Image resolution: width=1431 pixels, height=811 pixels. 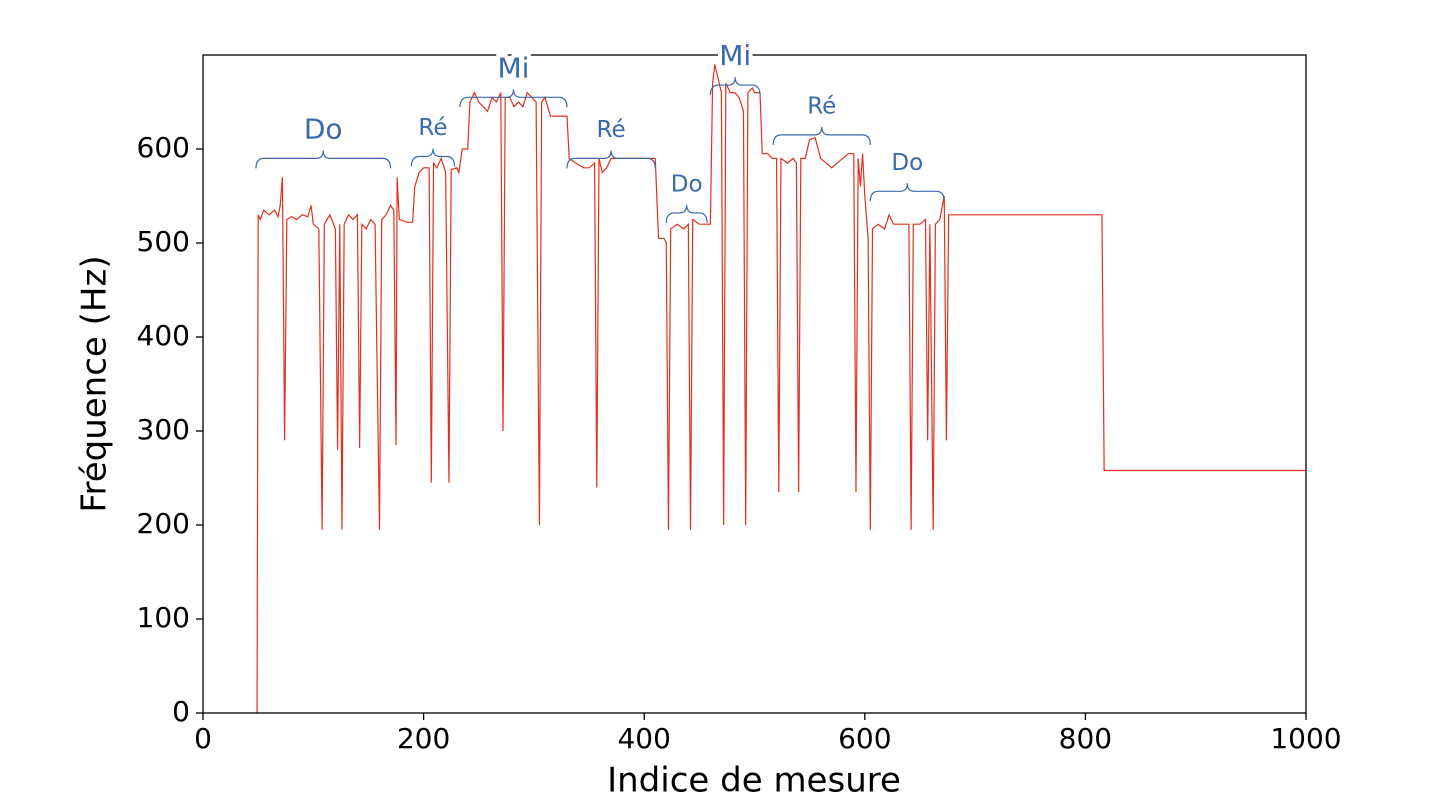 What do you see at coordinates (163, 523) in the screenshot?
I see `y-tick-label: 200` at bounding box center [163, 523].